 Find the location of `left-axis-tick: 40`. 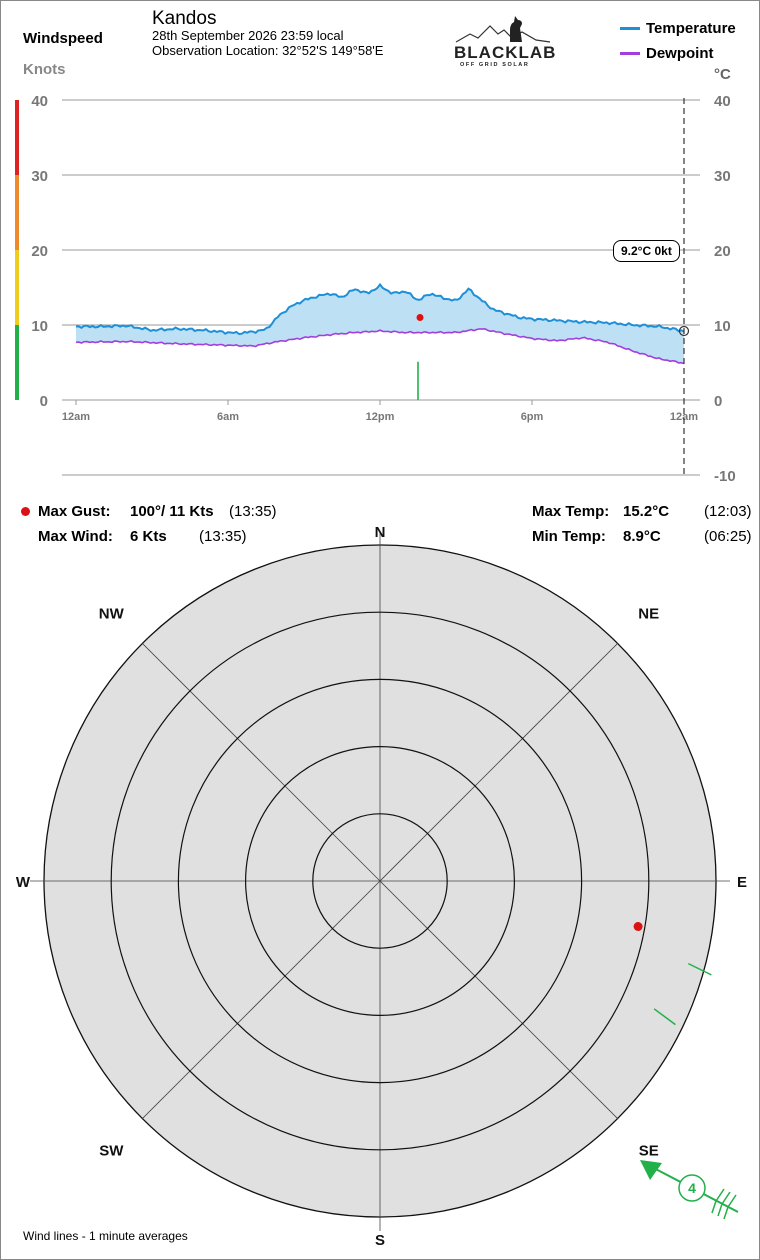

left-axis-tick: 40 is located at coordinates (39, 101).